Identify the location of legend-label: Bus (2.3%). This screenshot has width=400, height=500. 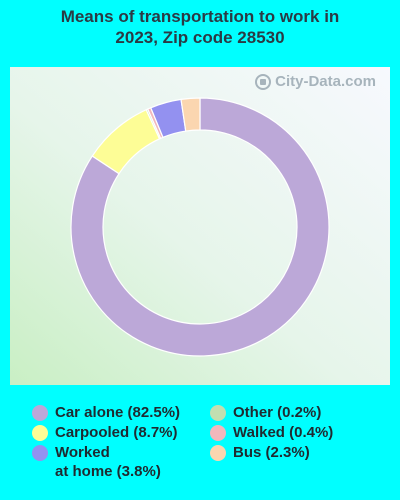
(271, 452).